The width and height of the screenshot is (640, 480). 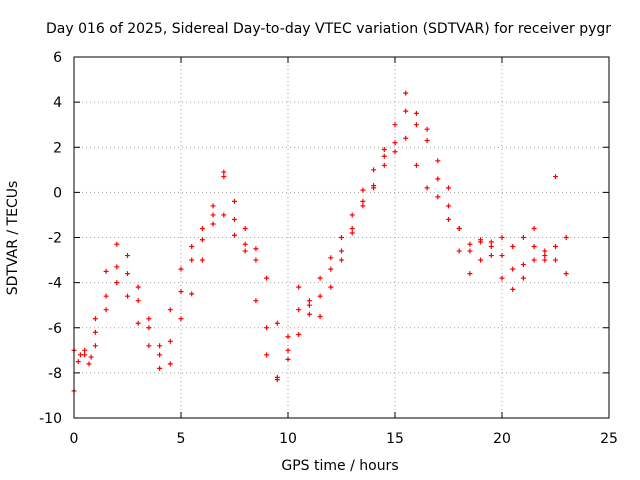 What do you see at coordinates (55, 239) in the screenshot?
I see `y-tick-label: -2` at bounding box center [55, 239].